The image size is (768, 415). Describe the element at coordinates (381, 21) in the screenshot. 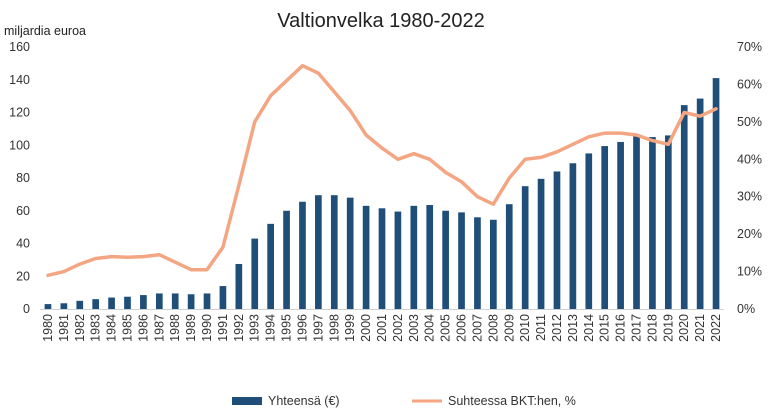

I see `chart-title: Valtionvelka 1980-2022` at that location.